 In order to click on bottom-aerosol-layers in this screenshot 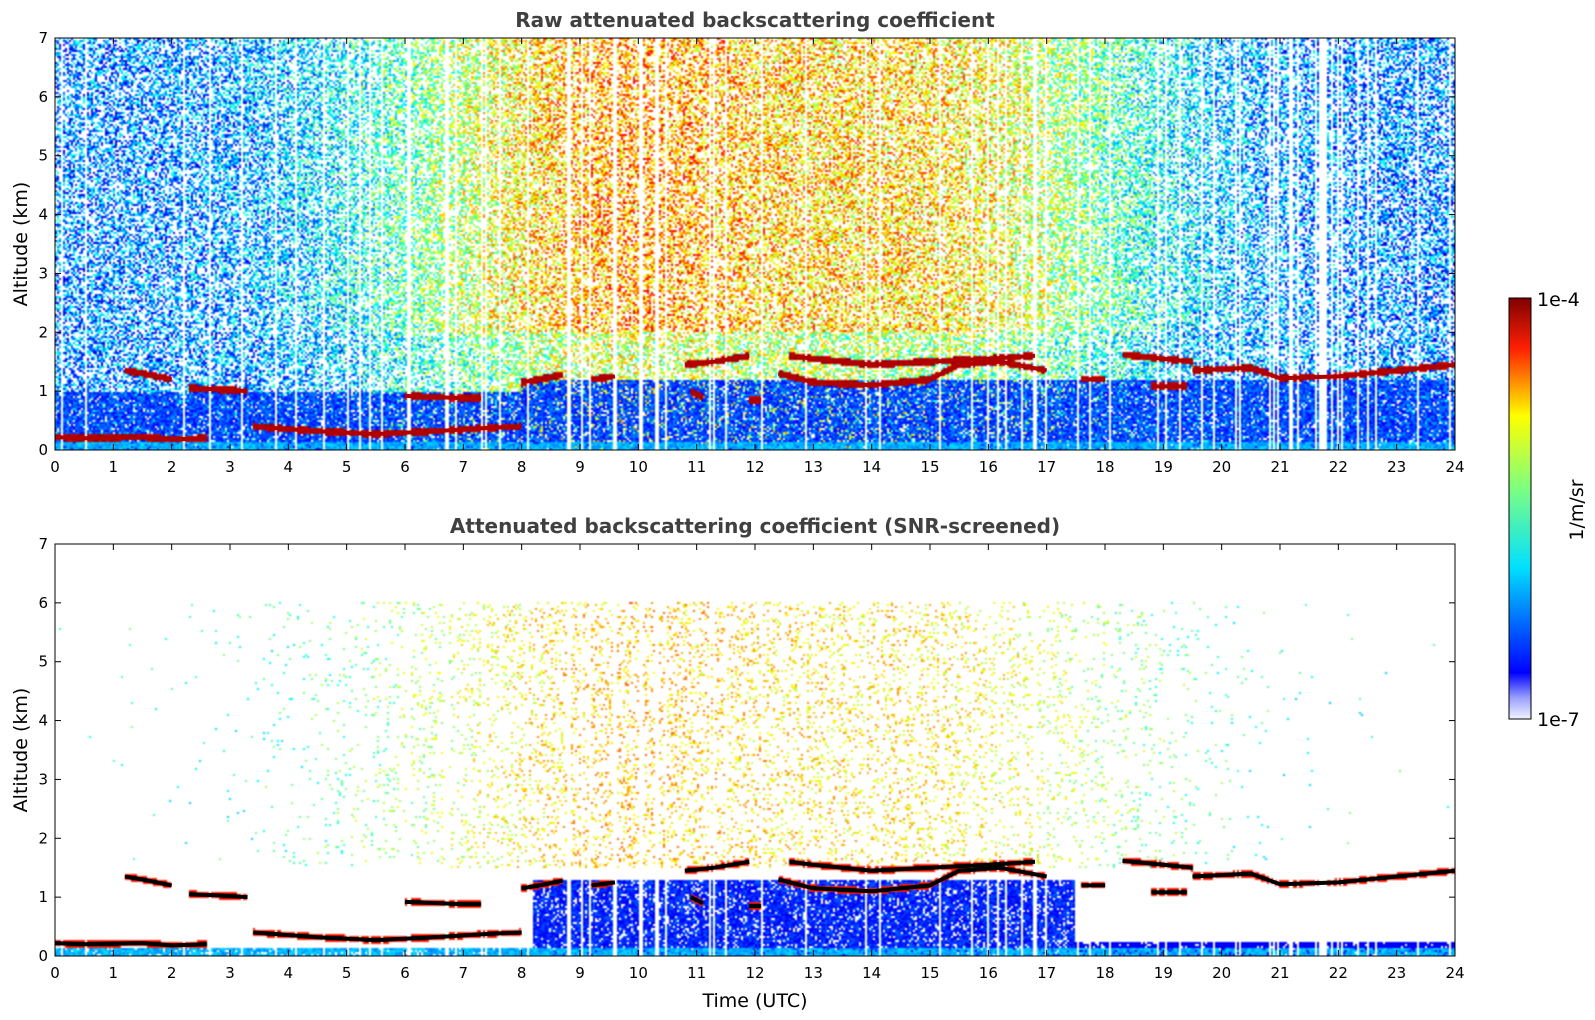, I will do `click(755, 903)`.